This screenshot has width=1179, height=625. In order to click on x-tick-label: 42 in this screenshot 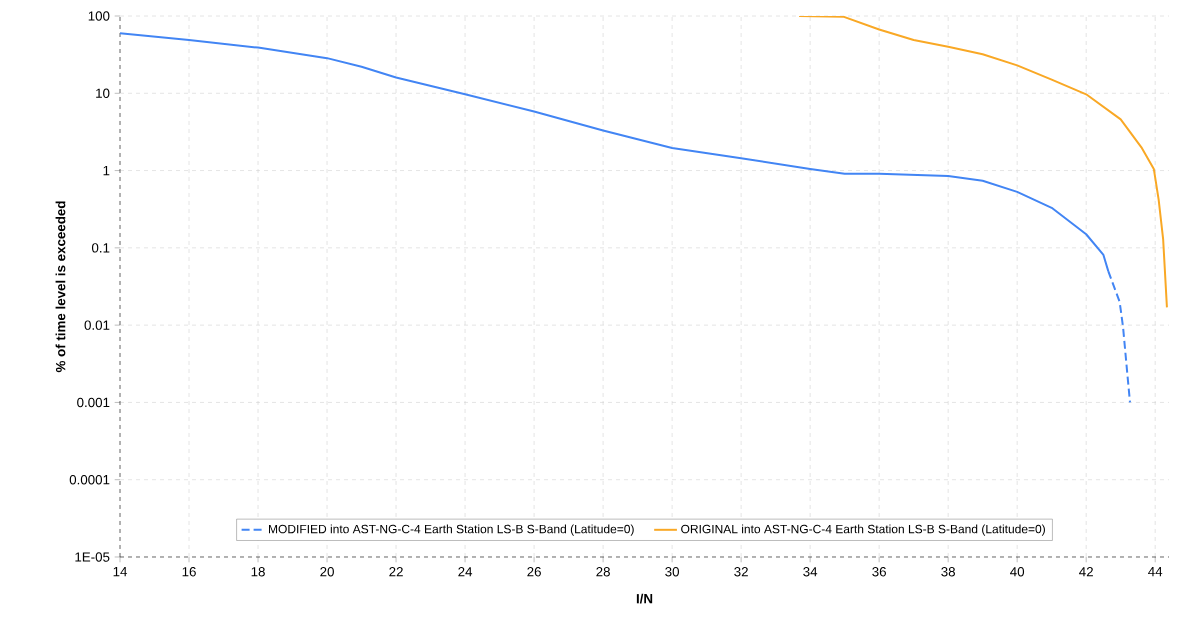, I will do `click(1086, 572)`.